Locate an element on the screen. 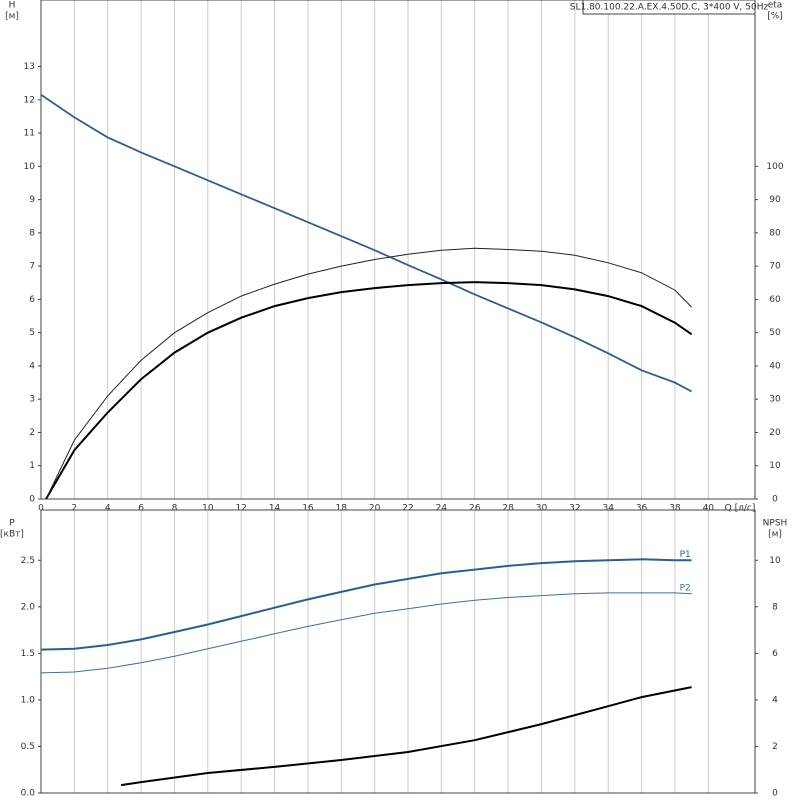 This screenshot has width=800, height=800. y2-tick-label: 80 is located at coordinates (775, 233).